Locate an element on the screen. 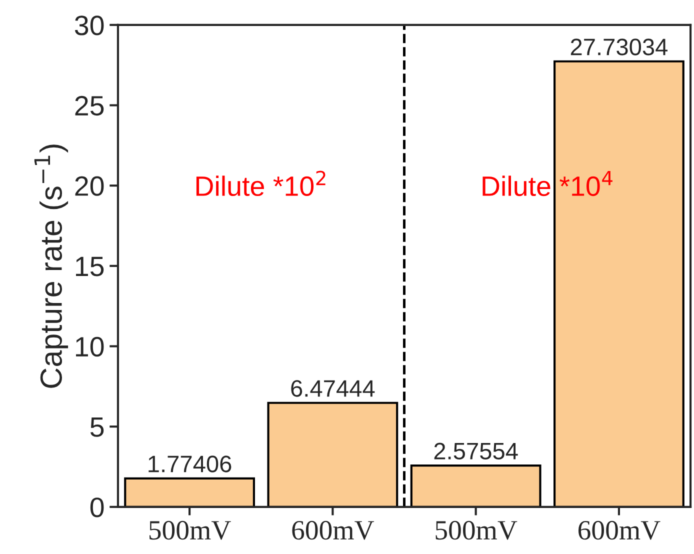  annotation: Dilute *10$^{2}$ is located at coordinates (261, 183).